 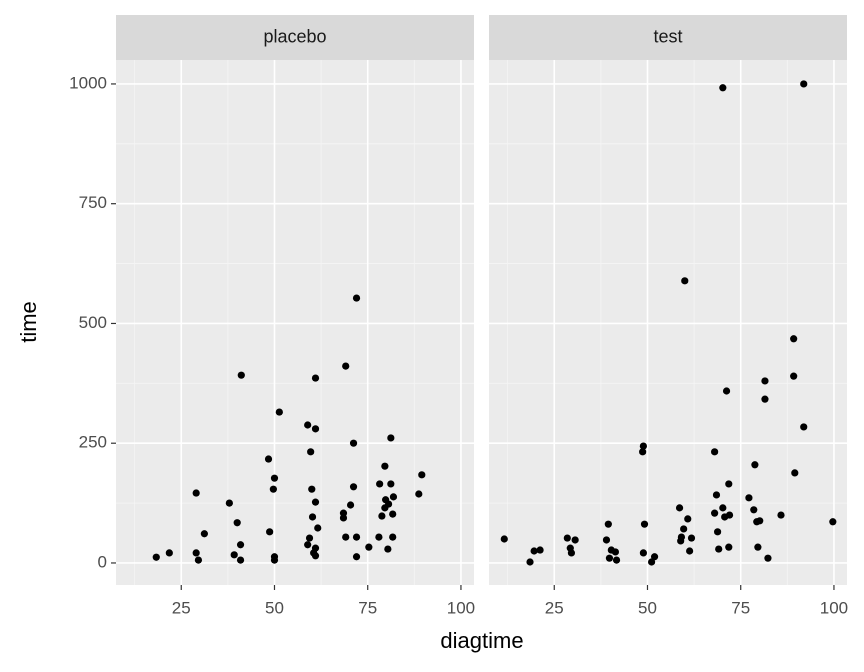 I want to click on y-tick-label: 500, so click(x=93, y=322).